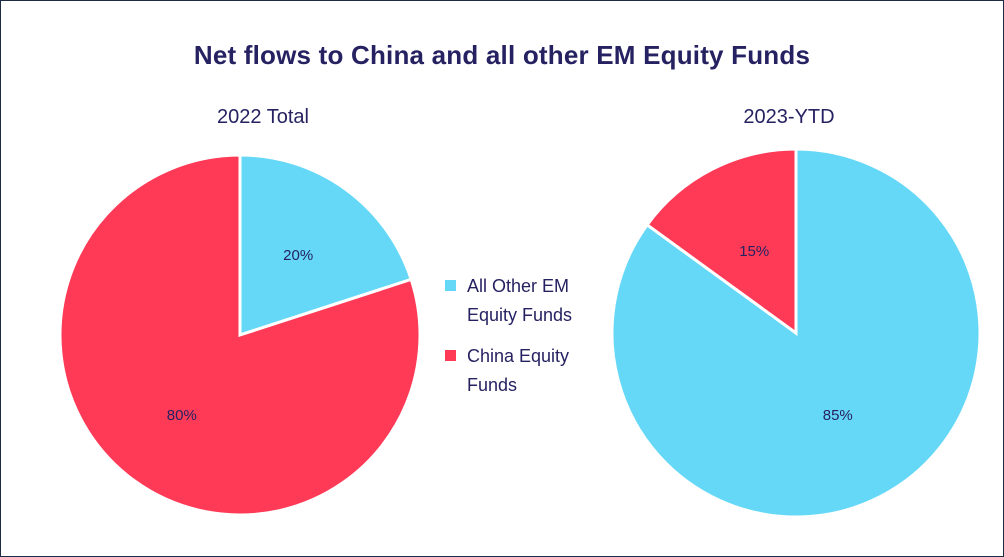  Describe the element at coordinates (535, 301) in the screenshot. I see `legend-item-all-other-em: All Other EM Equity Funds` at that location.